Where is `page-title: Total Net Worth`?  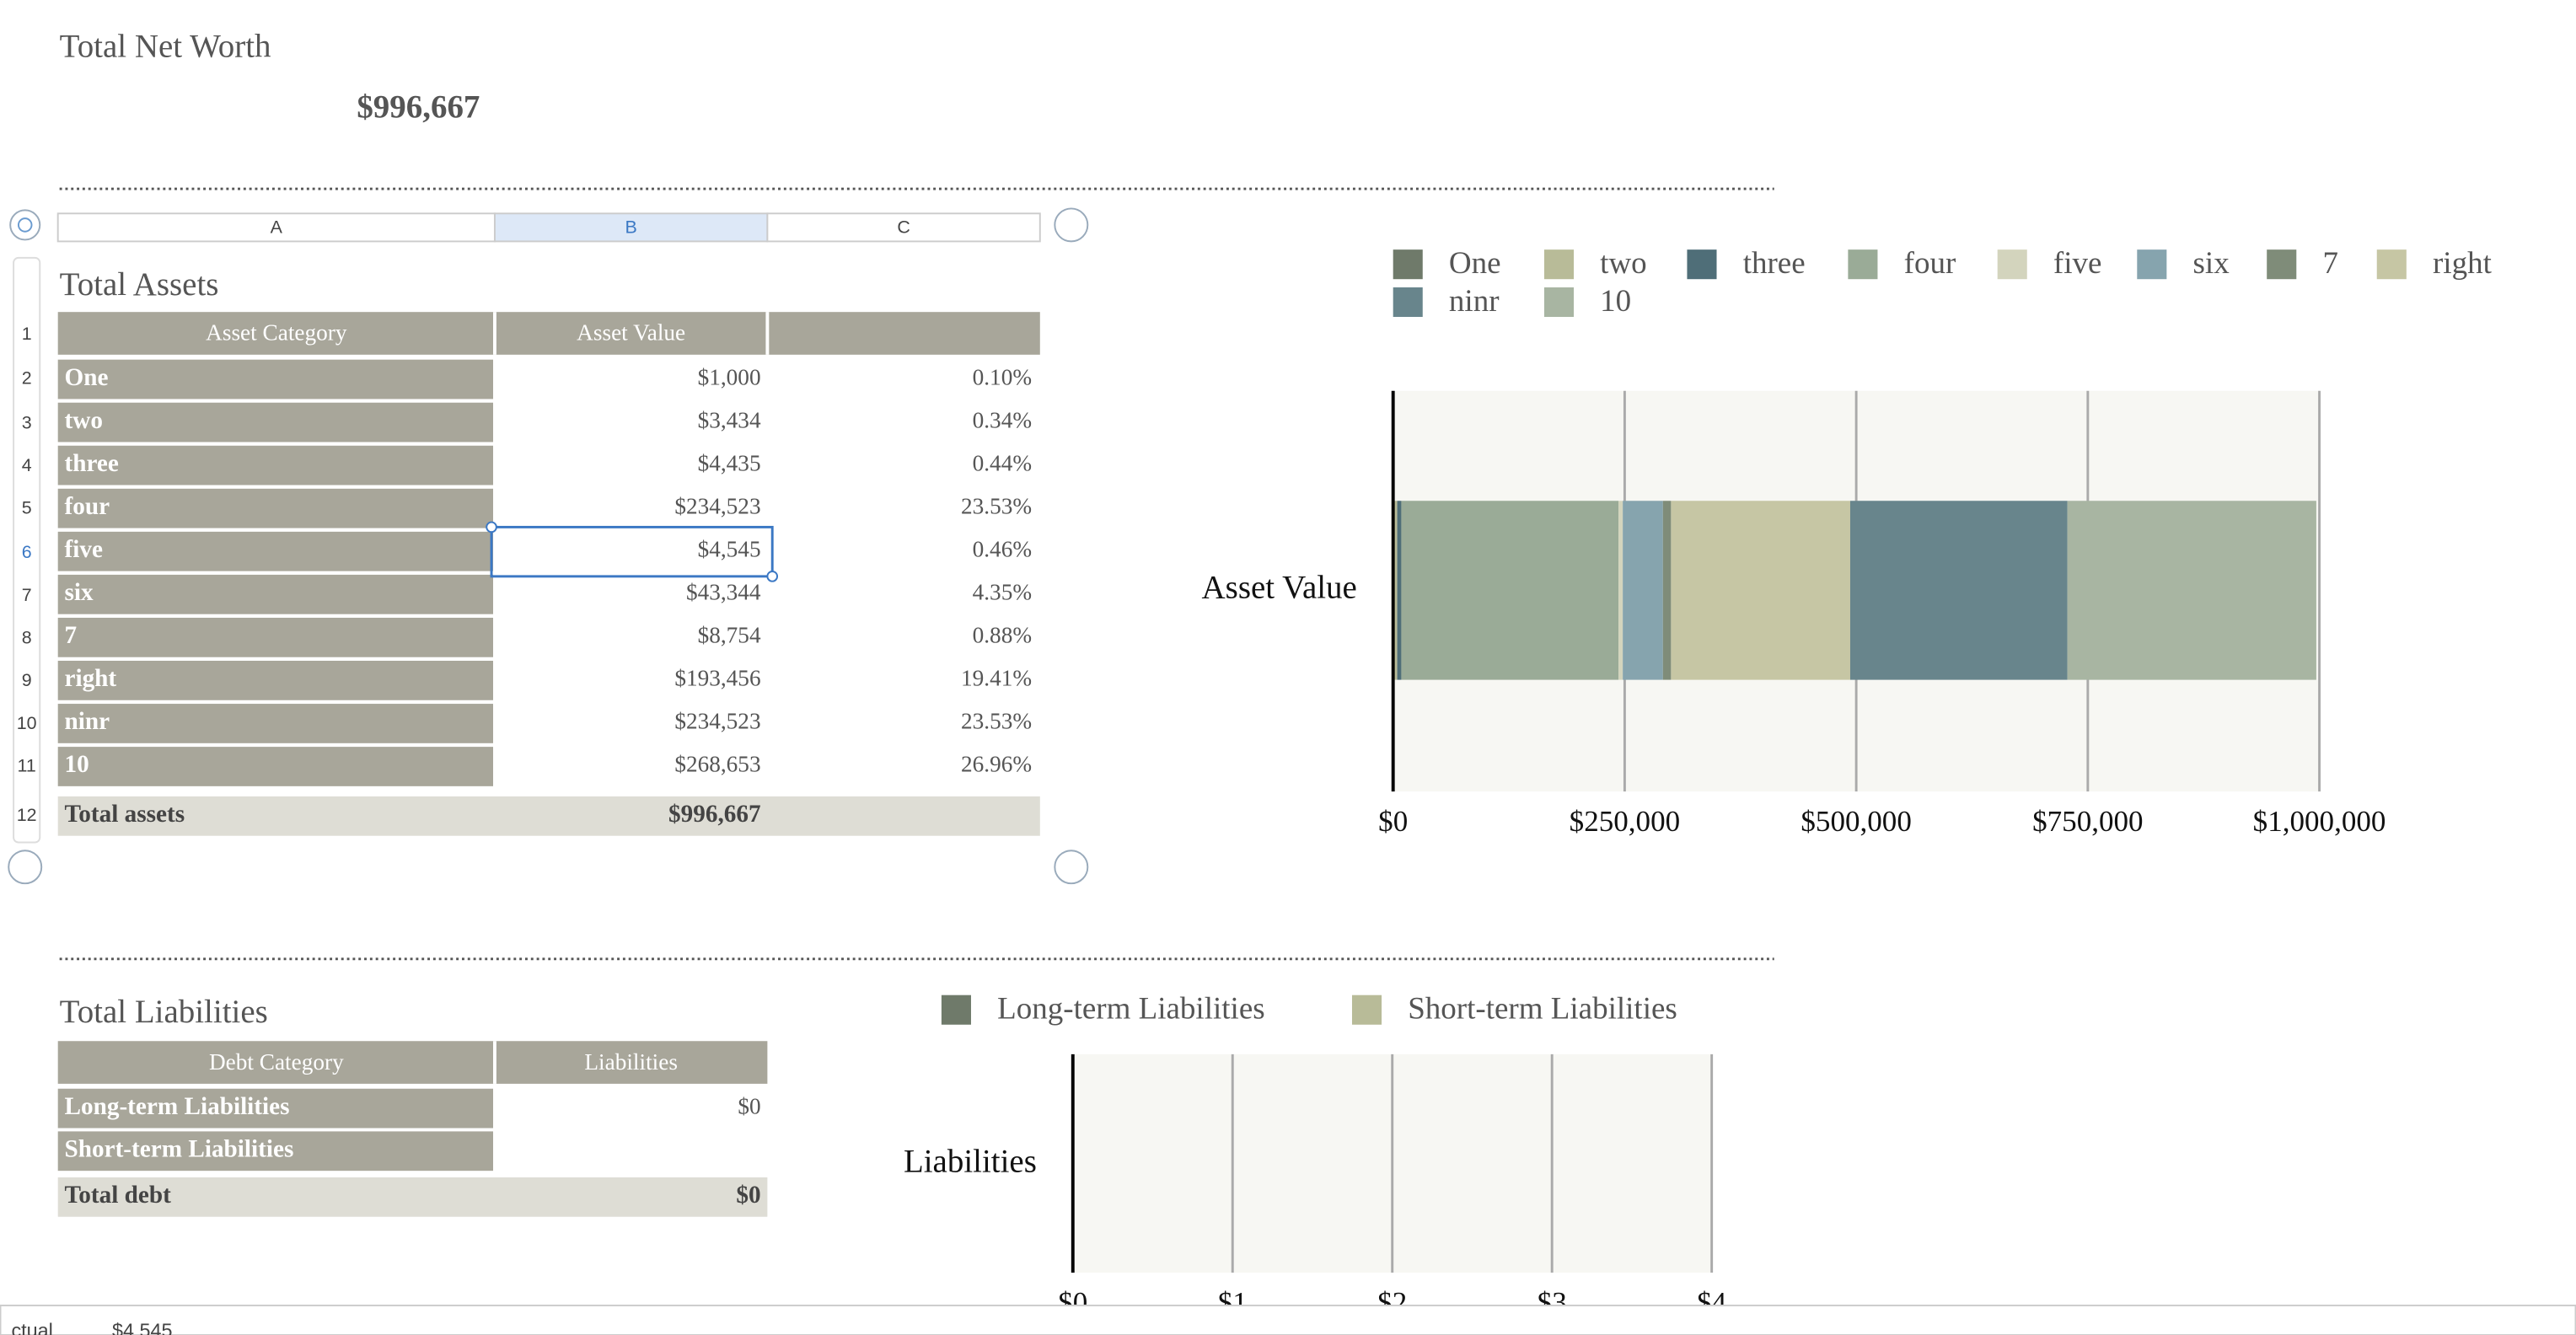 page-title: Total Net Worth is located at coordinates (165, 46).